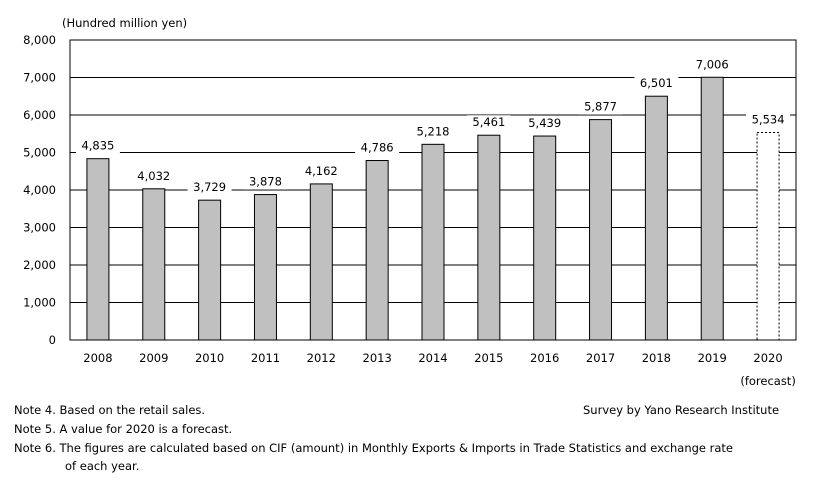 Image resolution: width=826 pixels, height=493 pixels. Describe the element at coordinates (656, 358) in the screenshot. I see `x-tick-label-2018: 2018` at that location.